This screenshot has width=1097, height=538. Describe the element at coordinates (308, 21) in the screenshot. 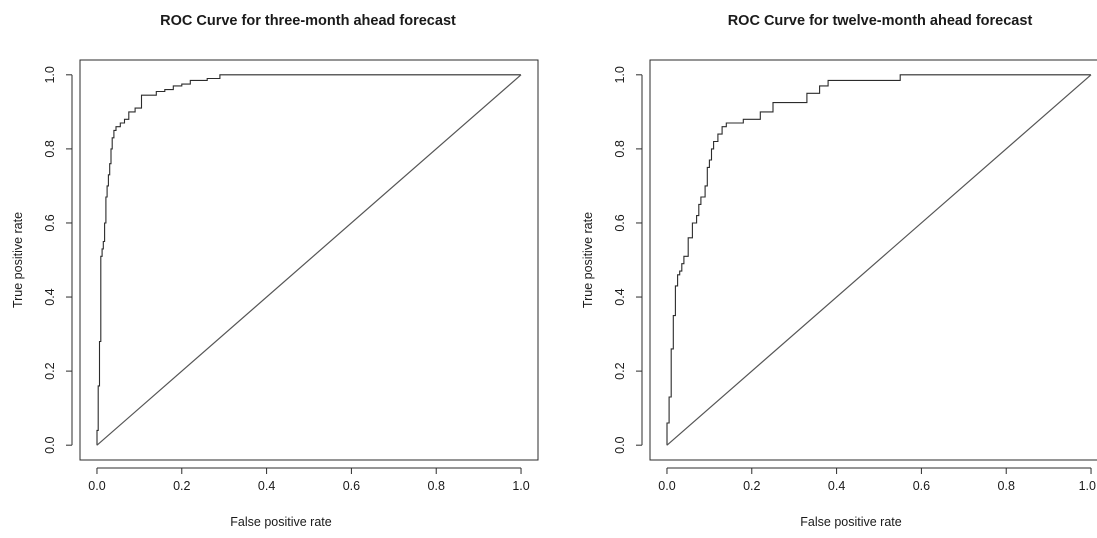

I see `chart-title: ROC Curve for three-month ahead forecast` at that location.